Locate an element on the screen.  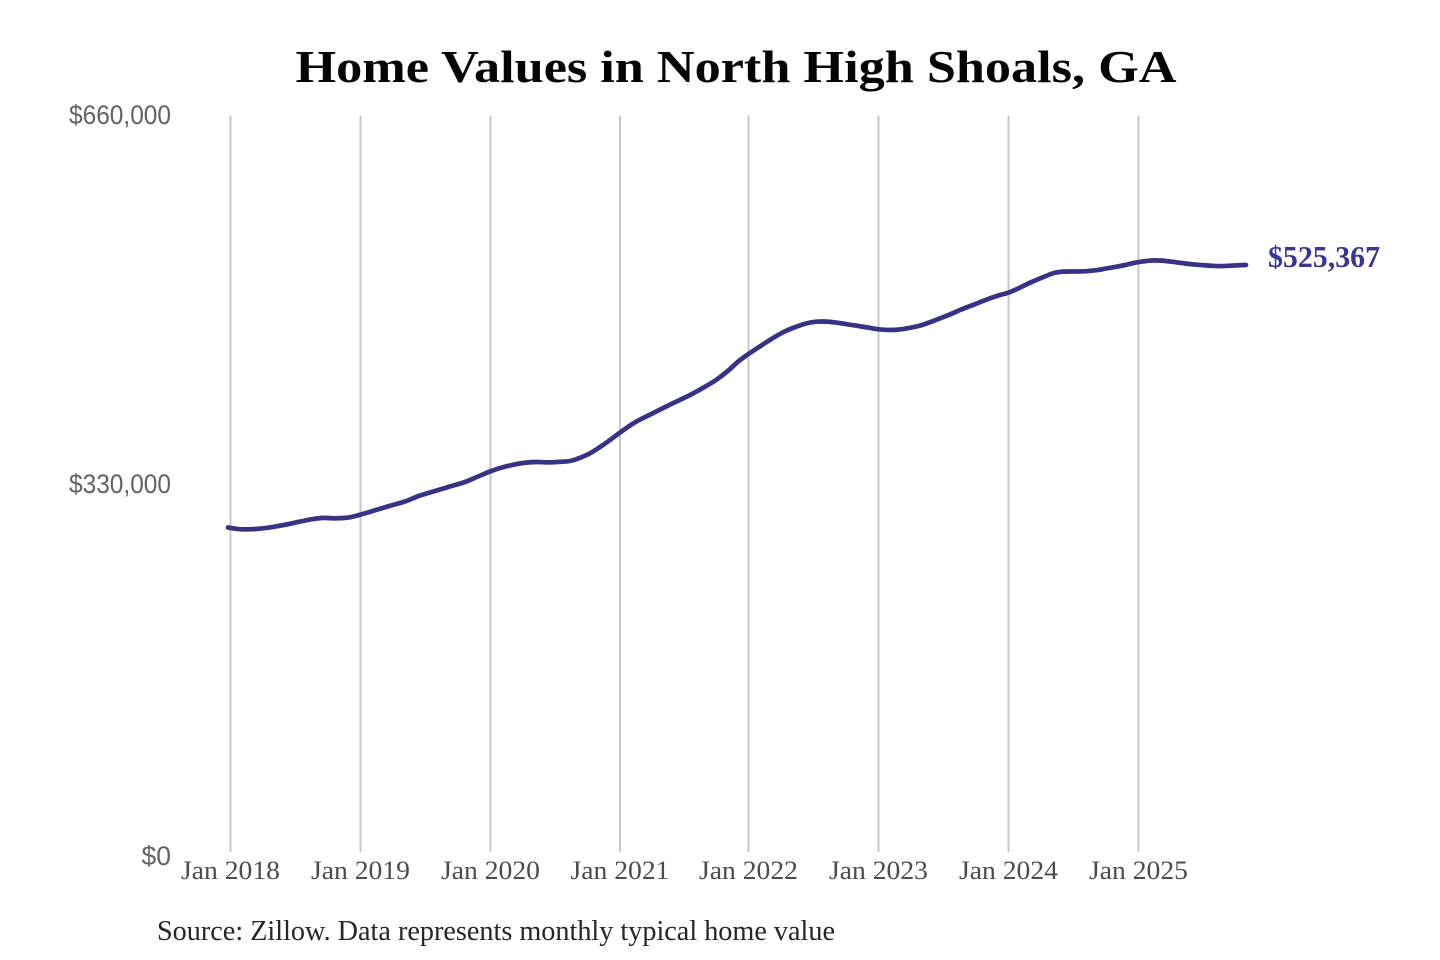
svg-text: Jan 2024 is located at coordinates (1008, 870).